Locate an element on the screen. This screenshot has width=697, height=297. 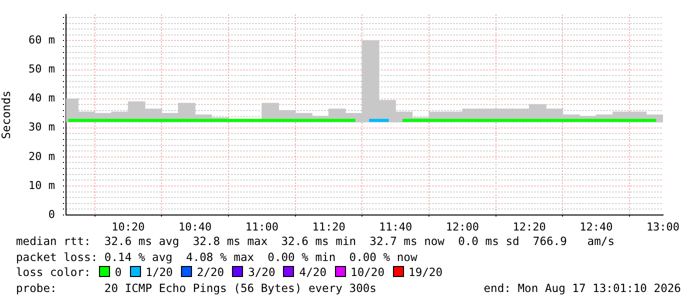
legend-label: 3/20 is located at coordinates (262, 272).